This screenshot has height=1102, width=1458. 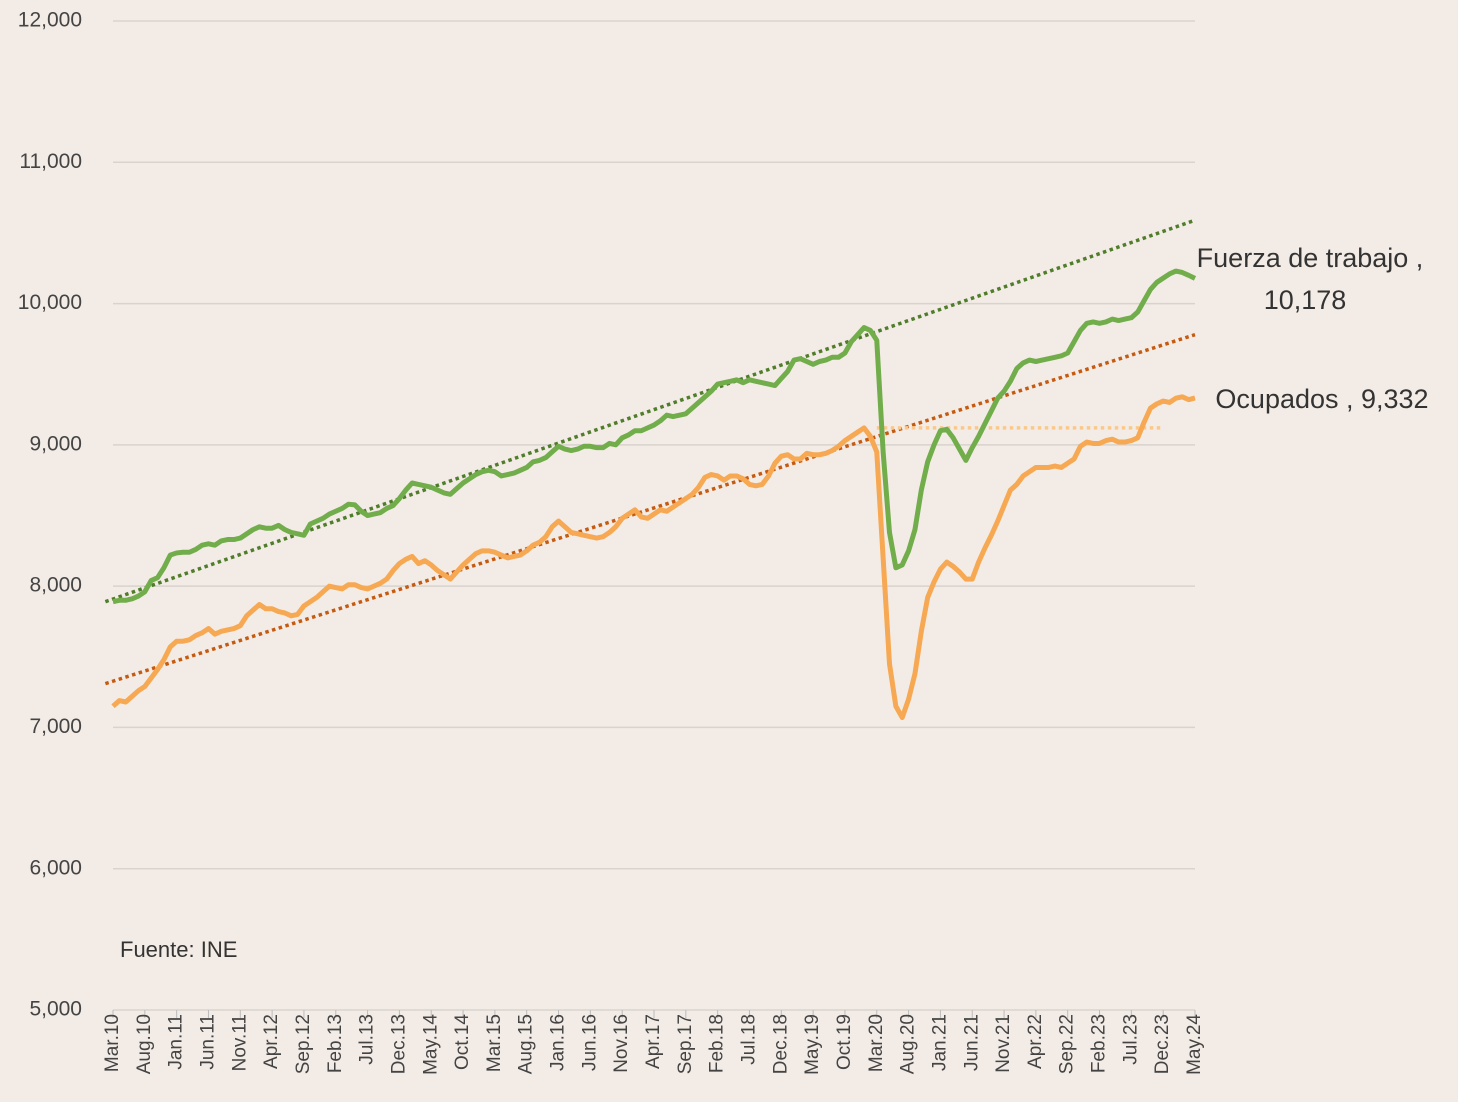 What do you see at coordinates (176, 1042) in the screenshot?
I see `x-tick-label: Jan.11` at bounding box center [176, 1042].